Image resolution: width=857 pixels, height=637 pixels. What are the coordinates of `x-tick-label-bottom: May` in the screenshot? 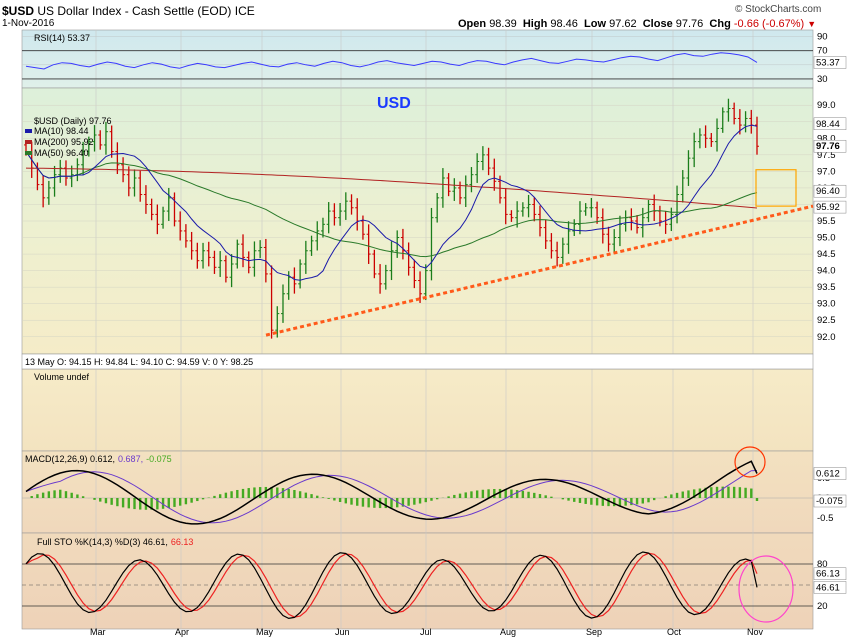 It's located at (265, 632).